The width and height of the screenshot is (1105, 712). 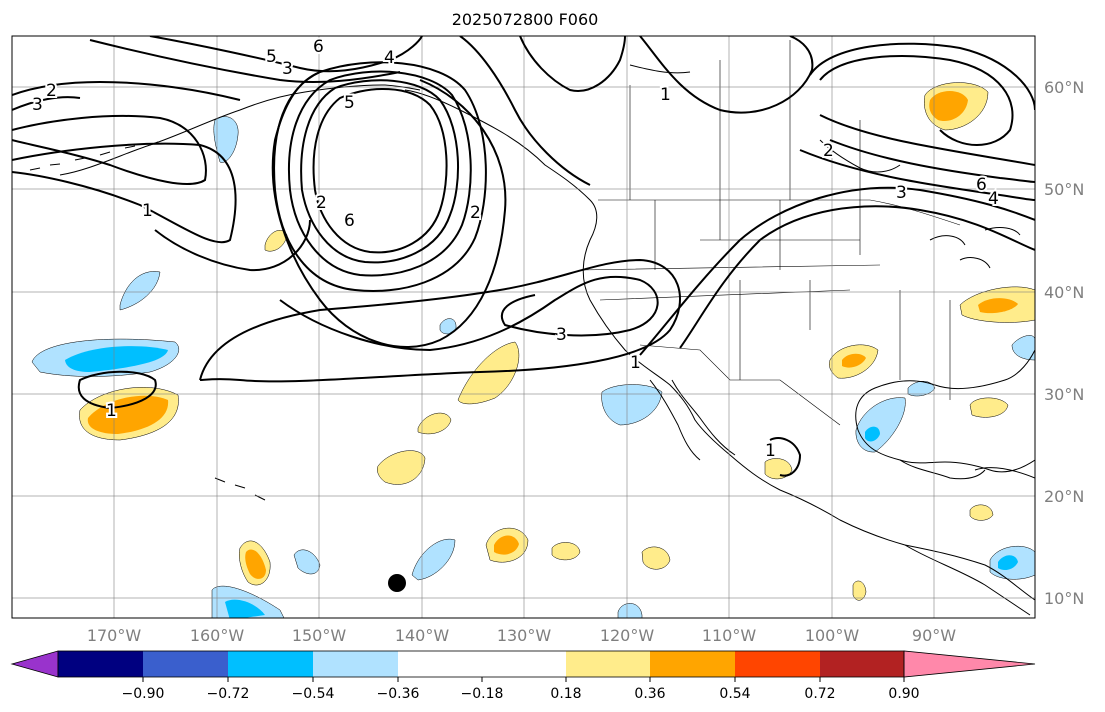 What do you see at coordinates (765, 118) in the screenshot?
I see `hudson-bay-coastline` at bounding box center [765, 118].